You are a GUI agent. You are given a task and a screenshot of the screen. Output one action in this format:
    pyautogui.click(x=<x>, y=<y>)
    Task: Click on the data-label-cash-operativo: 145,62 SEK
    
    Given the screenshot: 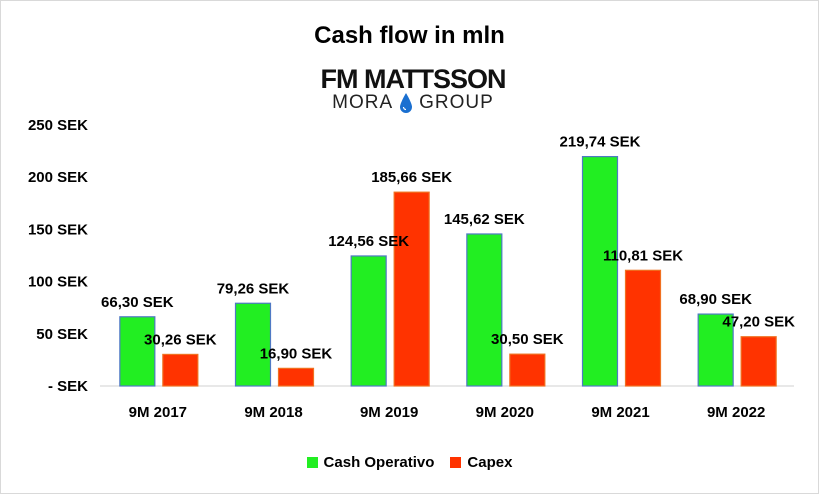 What is the action you would take?
    pyautogui.click(x=484, y=219)
    